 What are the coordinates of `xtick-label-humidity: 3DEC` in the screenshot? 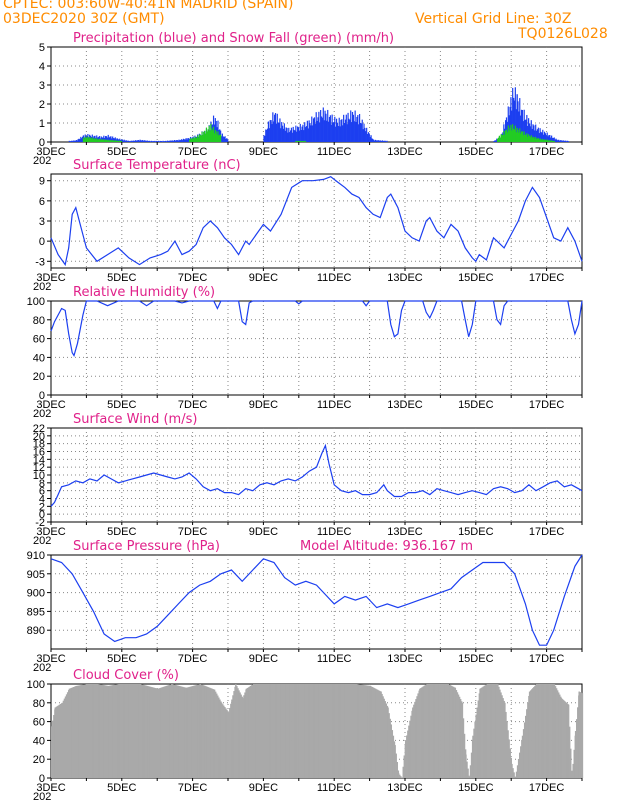 It's located at (50, 405).